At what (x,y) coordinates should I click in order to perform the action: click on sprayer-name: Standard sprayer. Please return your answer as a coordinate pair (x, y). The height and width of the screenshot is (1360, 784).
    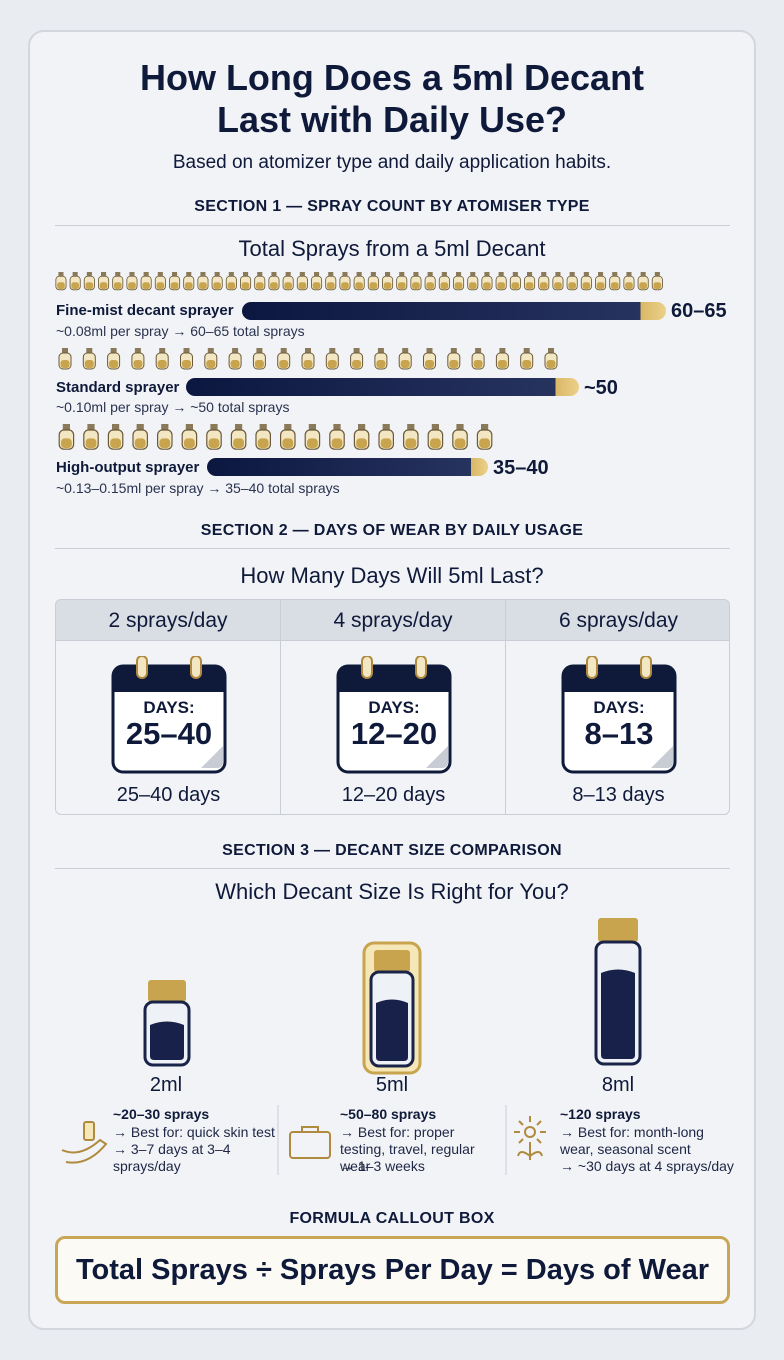
    Looking at the image, I should click on (118, 387).